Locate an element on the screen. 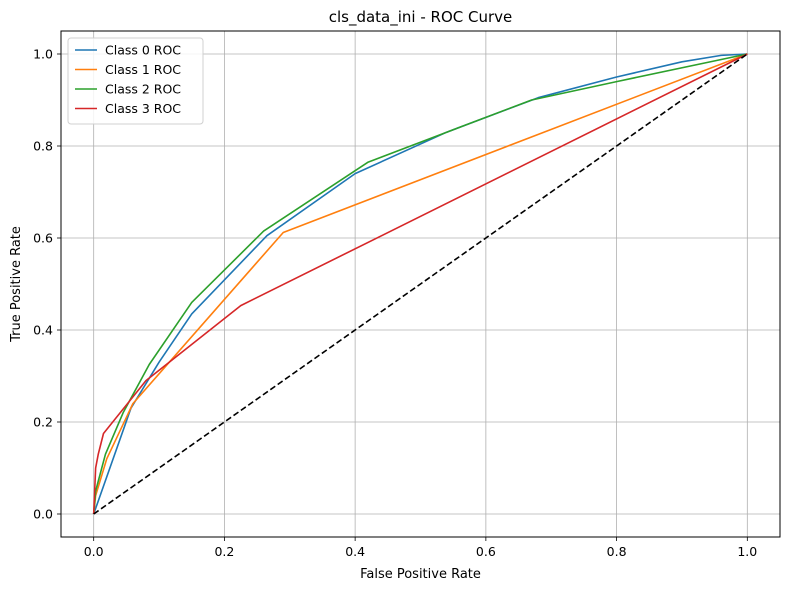  y-tick-label: 0.2 is located at coordinates (43, 422).